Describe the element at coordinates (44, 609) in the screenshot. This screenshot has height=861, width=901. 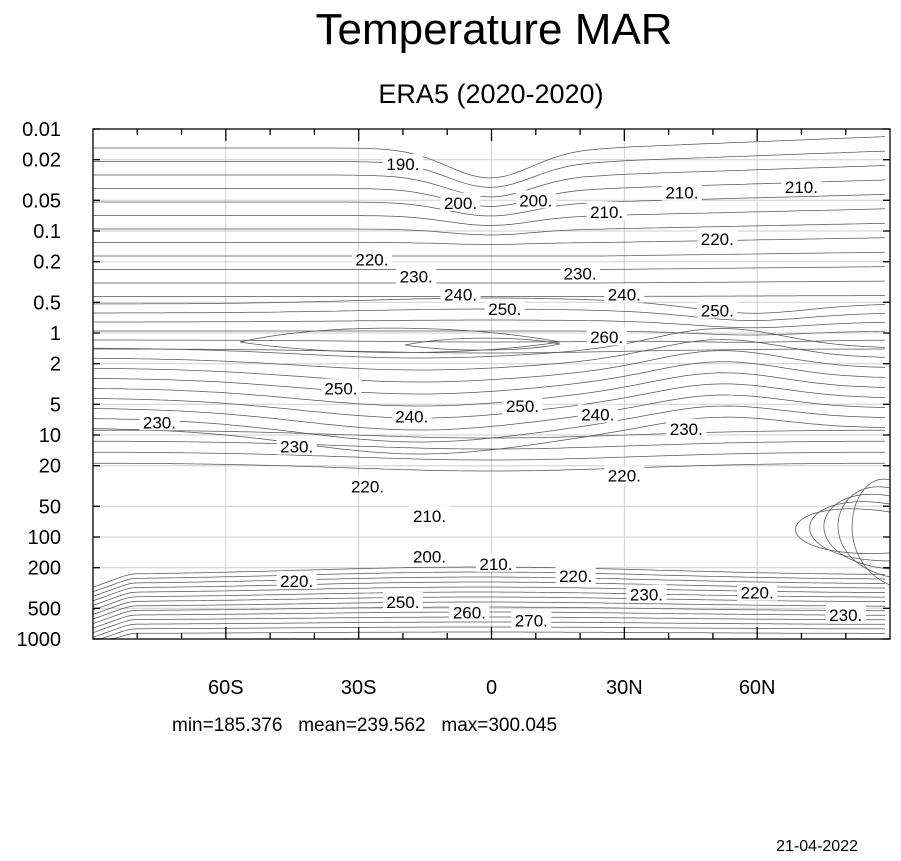
I see `y-tick-label: 500` at that location.